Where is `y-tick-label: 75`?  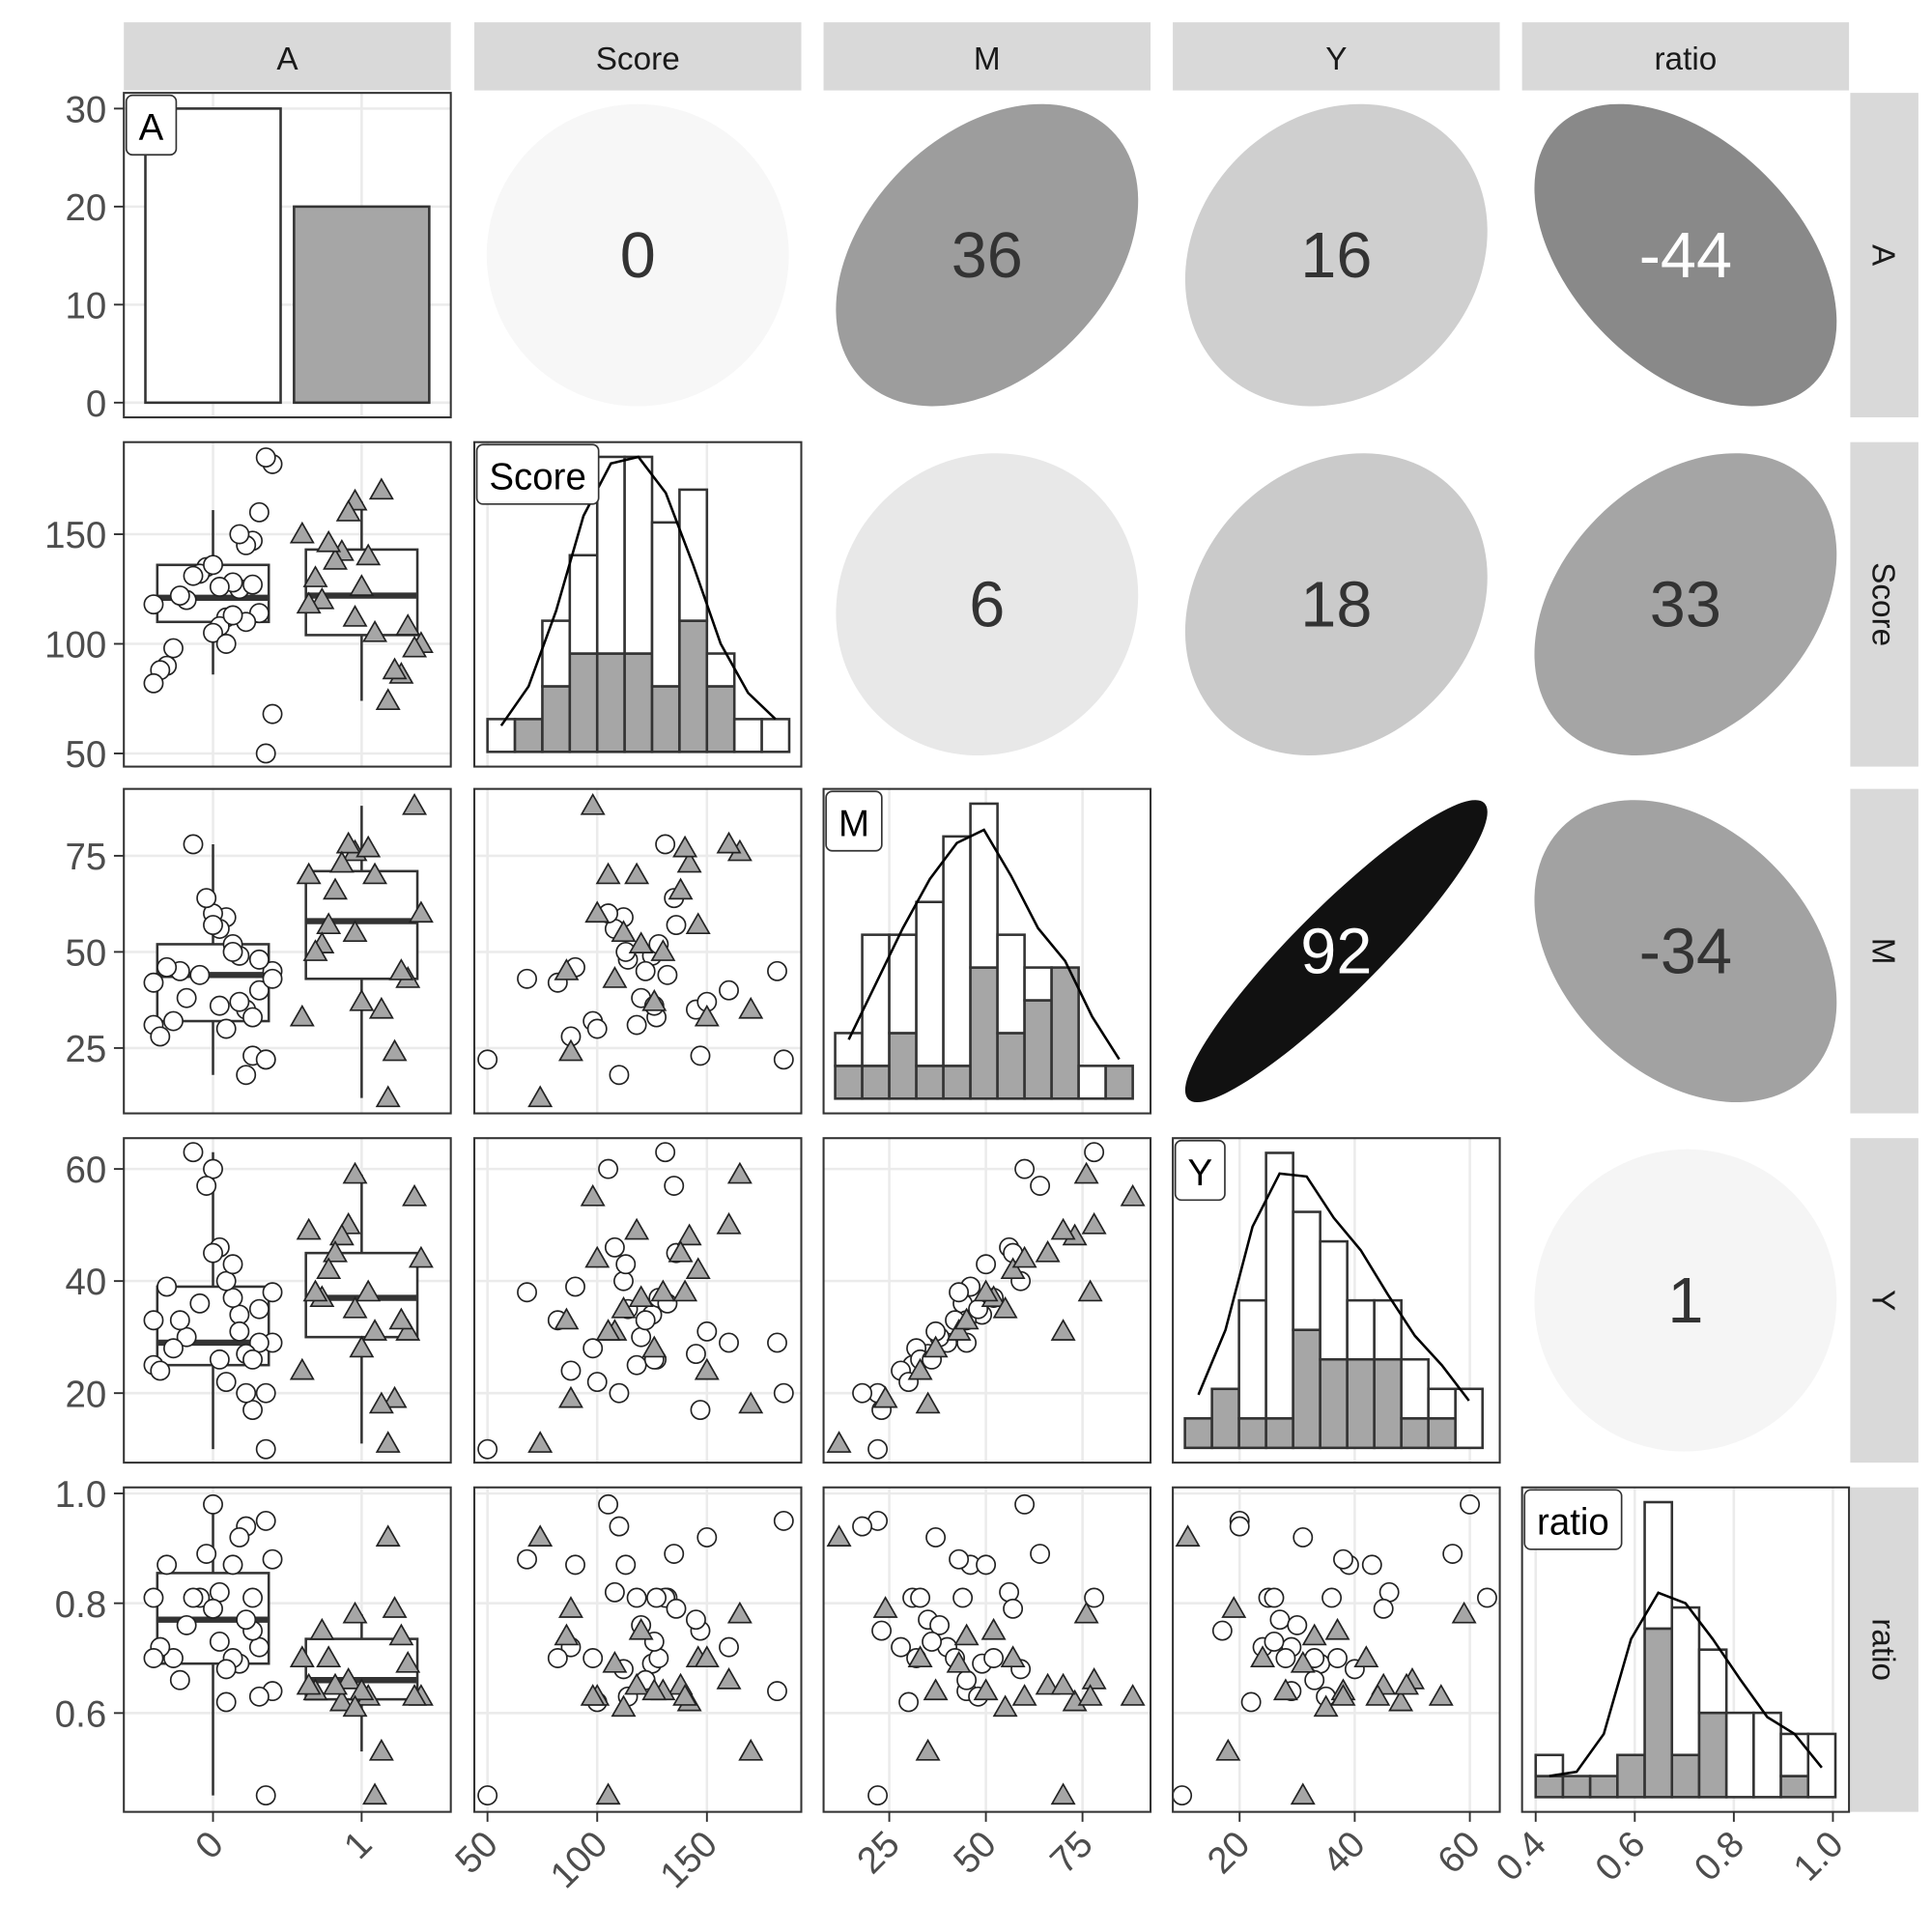
y-tick-label: 75 is located at coordinates (85, 857).